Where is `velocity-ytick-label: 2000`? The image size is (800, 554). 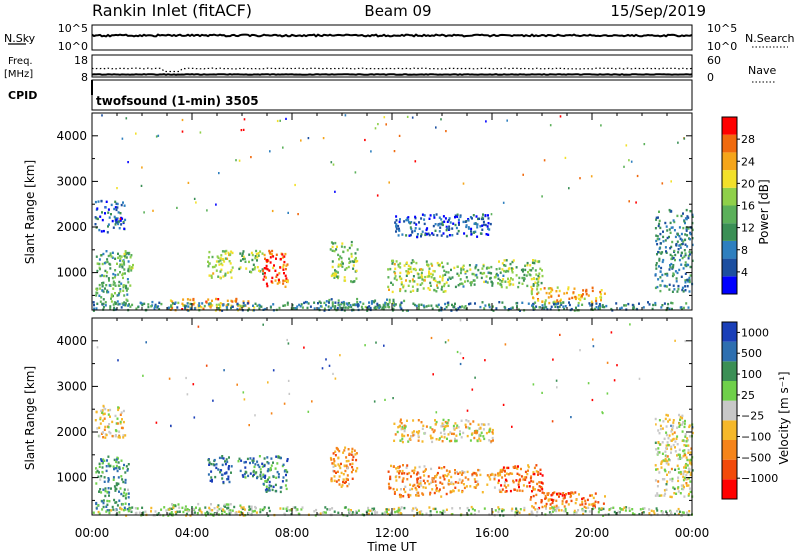 velocity-ytick-label: 2000 is located at coordinates (71, 432).